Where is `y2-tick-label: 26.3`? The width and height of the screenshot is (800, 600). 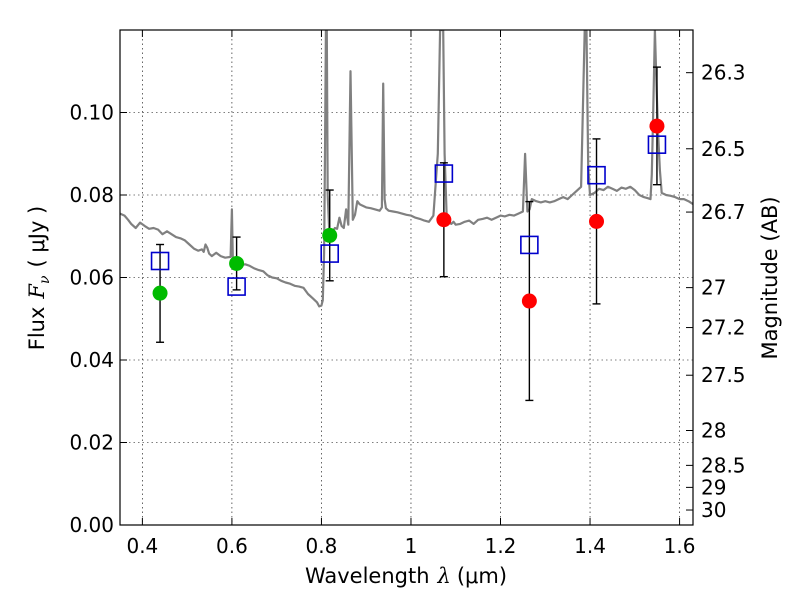
y2-tick-label: 26.3 is located at coordinates (723, 73).